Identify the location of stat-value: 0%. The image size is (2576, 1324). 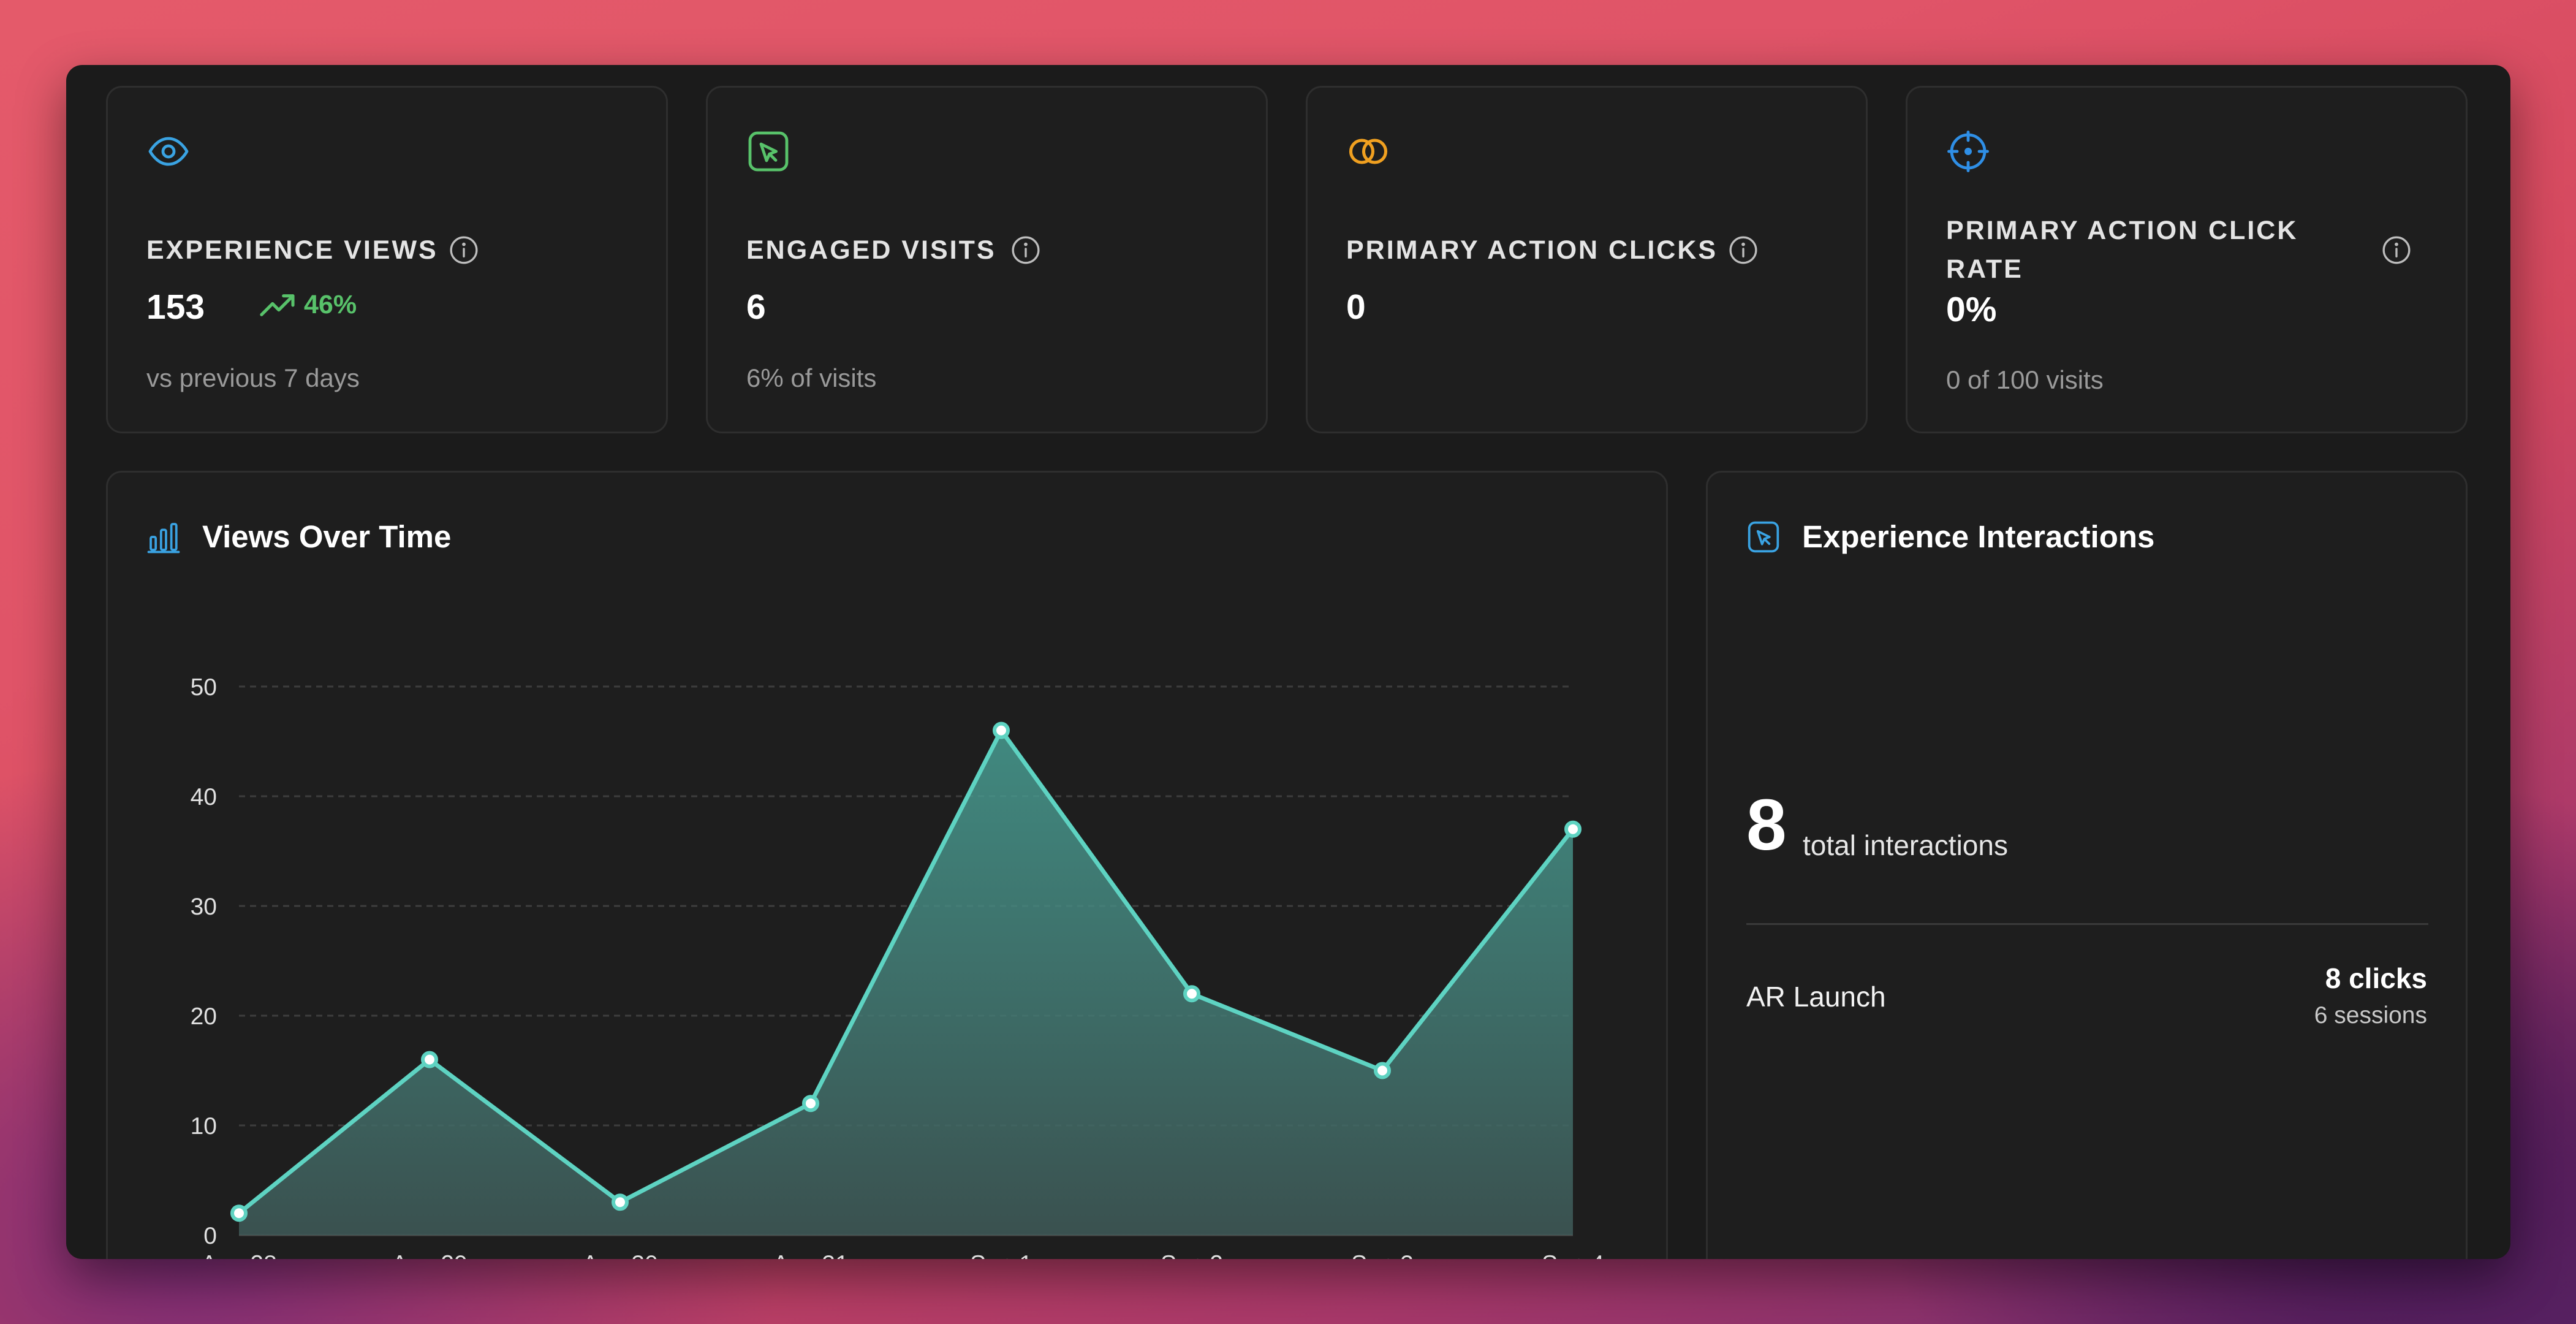
(1971, 309).